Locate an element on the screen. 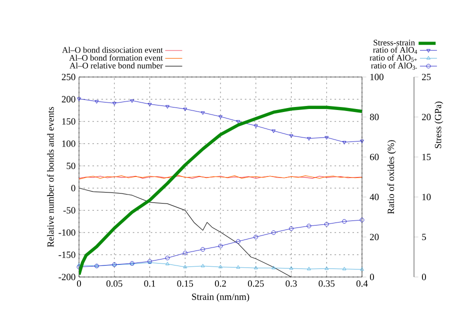 The height and width of the screenshot is (331, 474). y2-tick-label: 40 is located at coordinates (374, 197).